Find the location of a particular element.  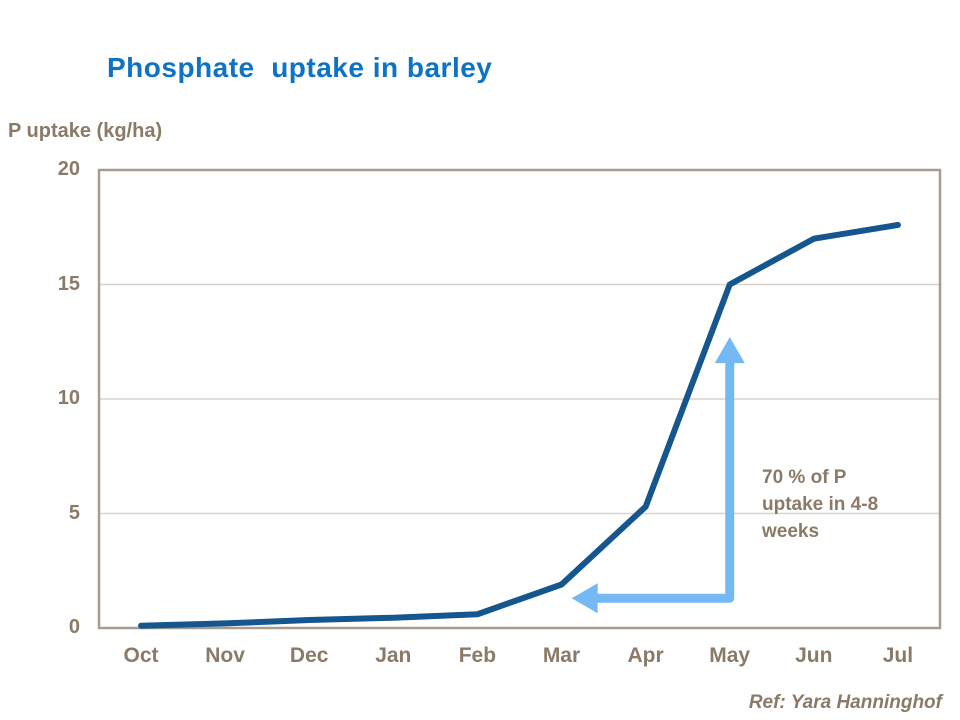

x-tick-label-dec: Dec is located at coordinates (309, 655).